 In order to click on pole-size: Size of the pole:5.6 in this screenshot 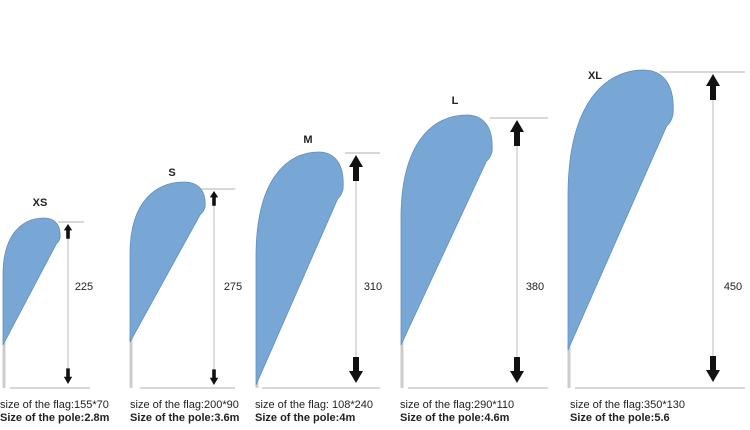, I will do `click(620, 418)`.